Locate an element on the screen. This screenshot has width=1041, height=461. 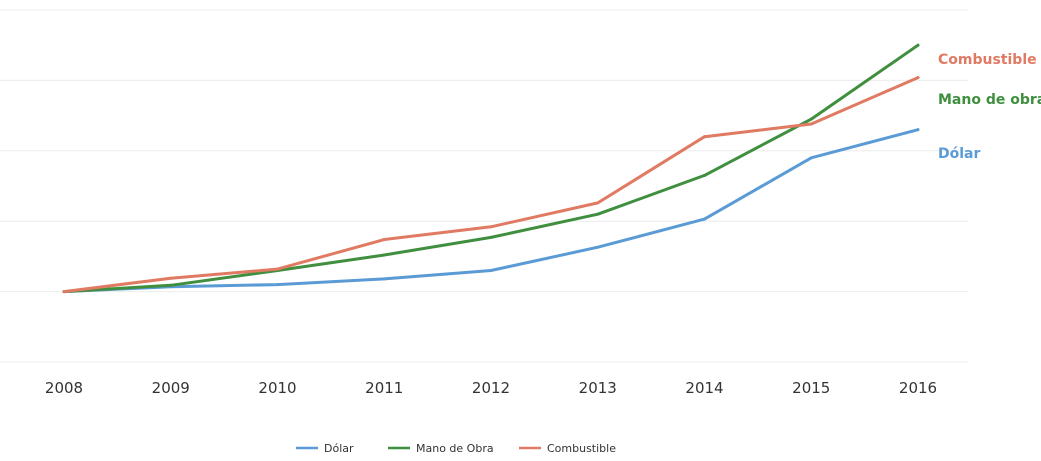
x-tick-label: 2009 is located at coordinates (171, 388).